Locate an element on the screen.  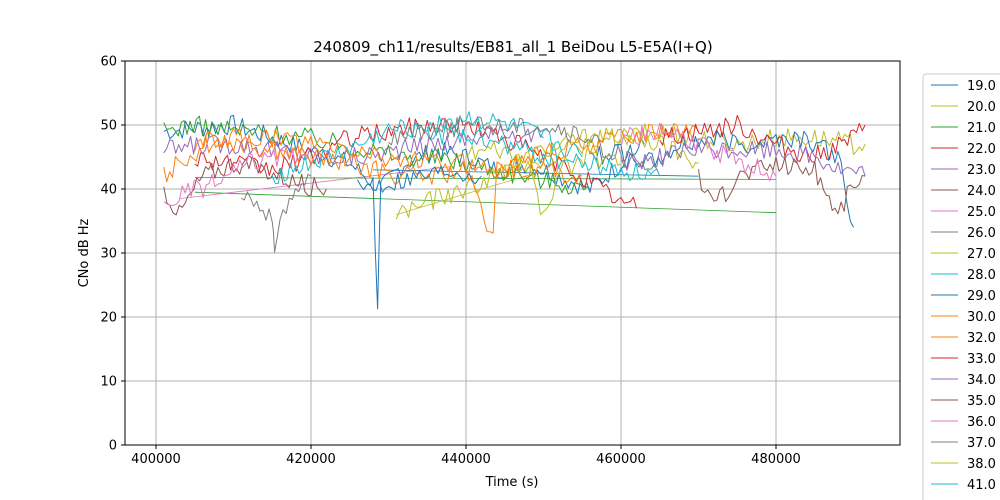
x-axis: 400000 420000 440000 460000 480000 is located at coordinates (466, 456).